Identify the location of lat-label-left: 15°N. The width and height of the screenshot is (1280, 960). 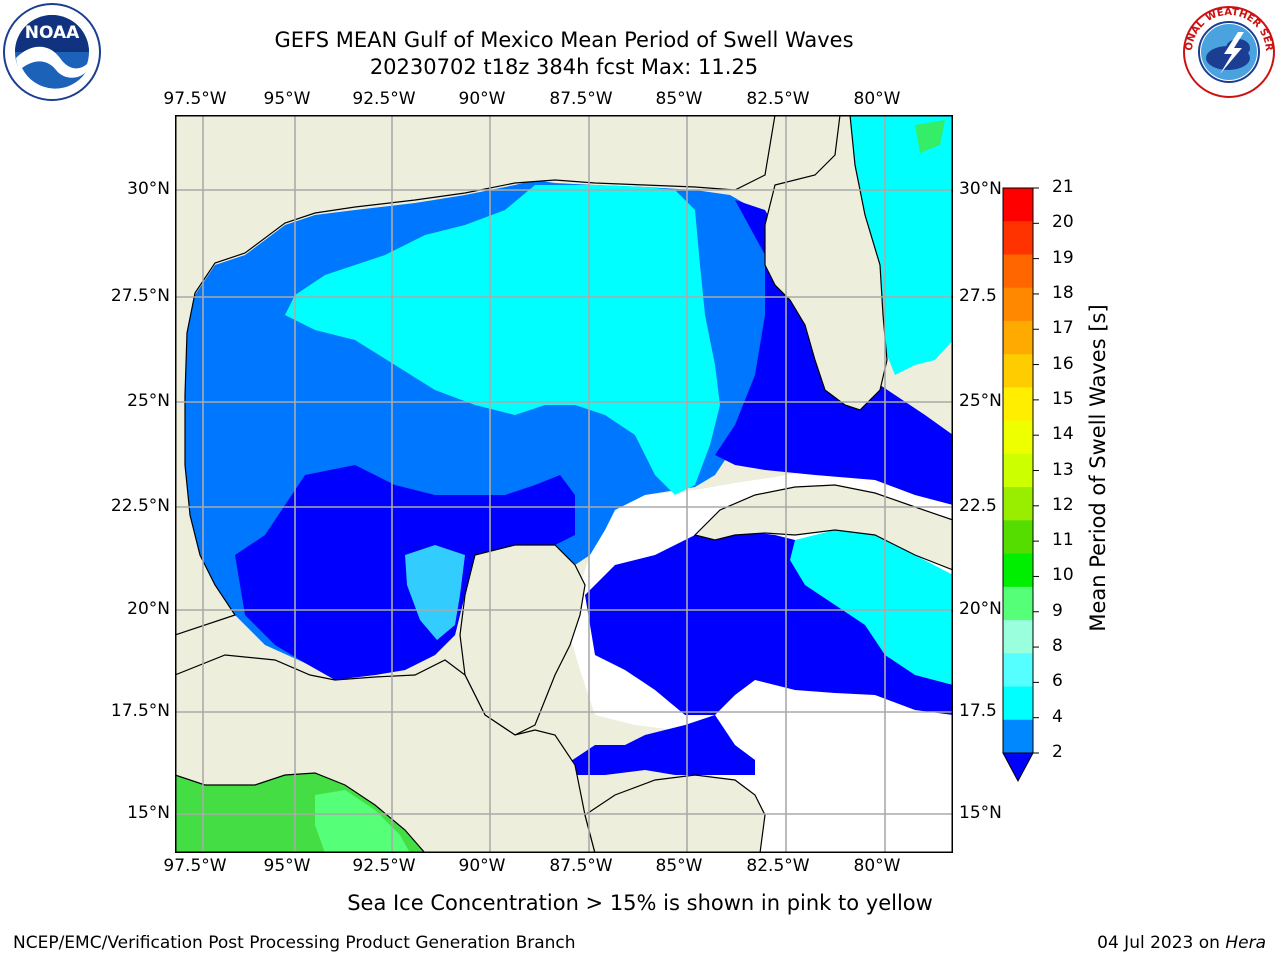
(148, 813).